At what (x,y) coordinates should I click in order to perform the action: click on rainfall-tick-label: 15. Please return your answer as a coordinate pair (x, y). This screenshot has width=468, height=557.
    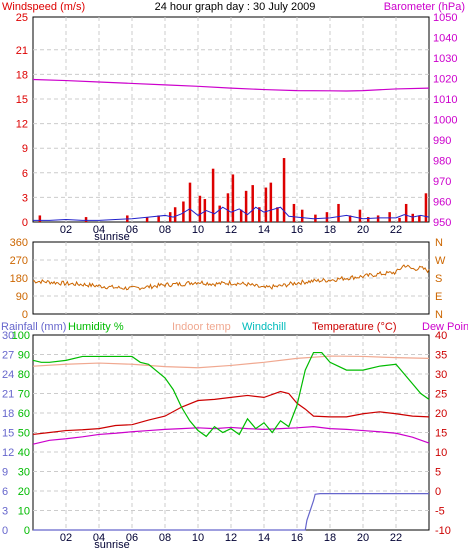
    Looking at the image, I should click on (8, 434).